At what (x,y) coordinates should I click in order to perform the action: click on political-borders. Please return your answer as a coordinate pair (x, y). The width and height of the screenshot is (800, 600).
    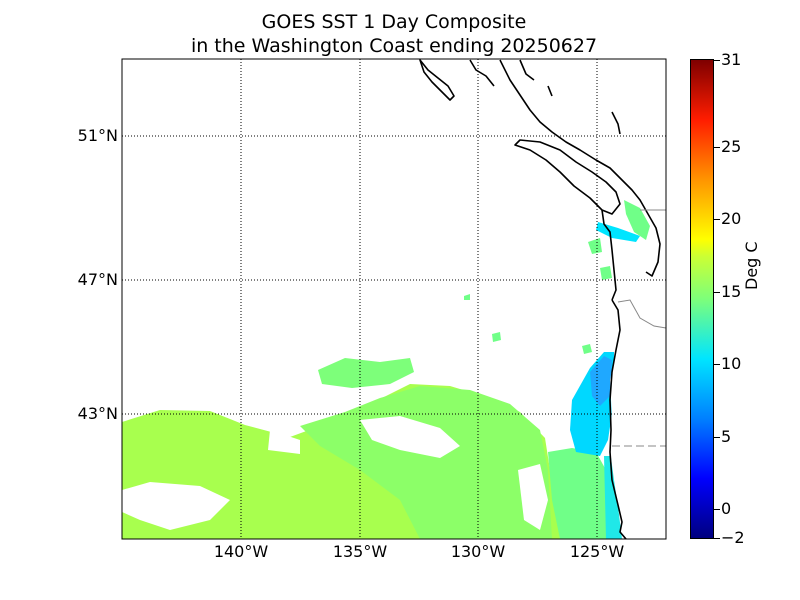
    Looking at the image, I should click on (639, 328).